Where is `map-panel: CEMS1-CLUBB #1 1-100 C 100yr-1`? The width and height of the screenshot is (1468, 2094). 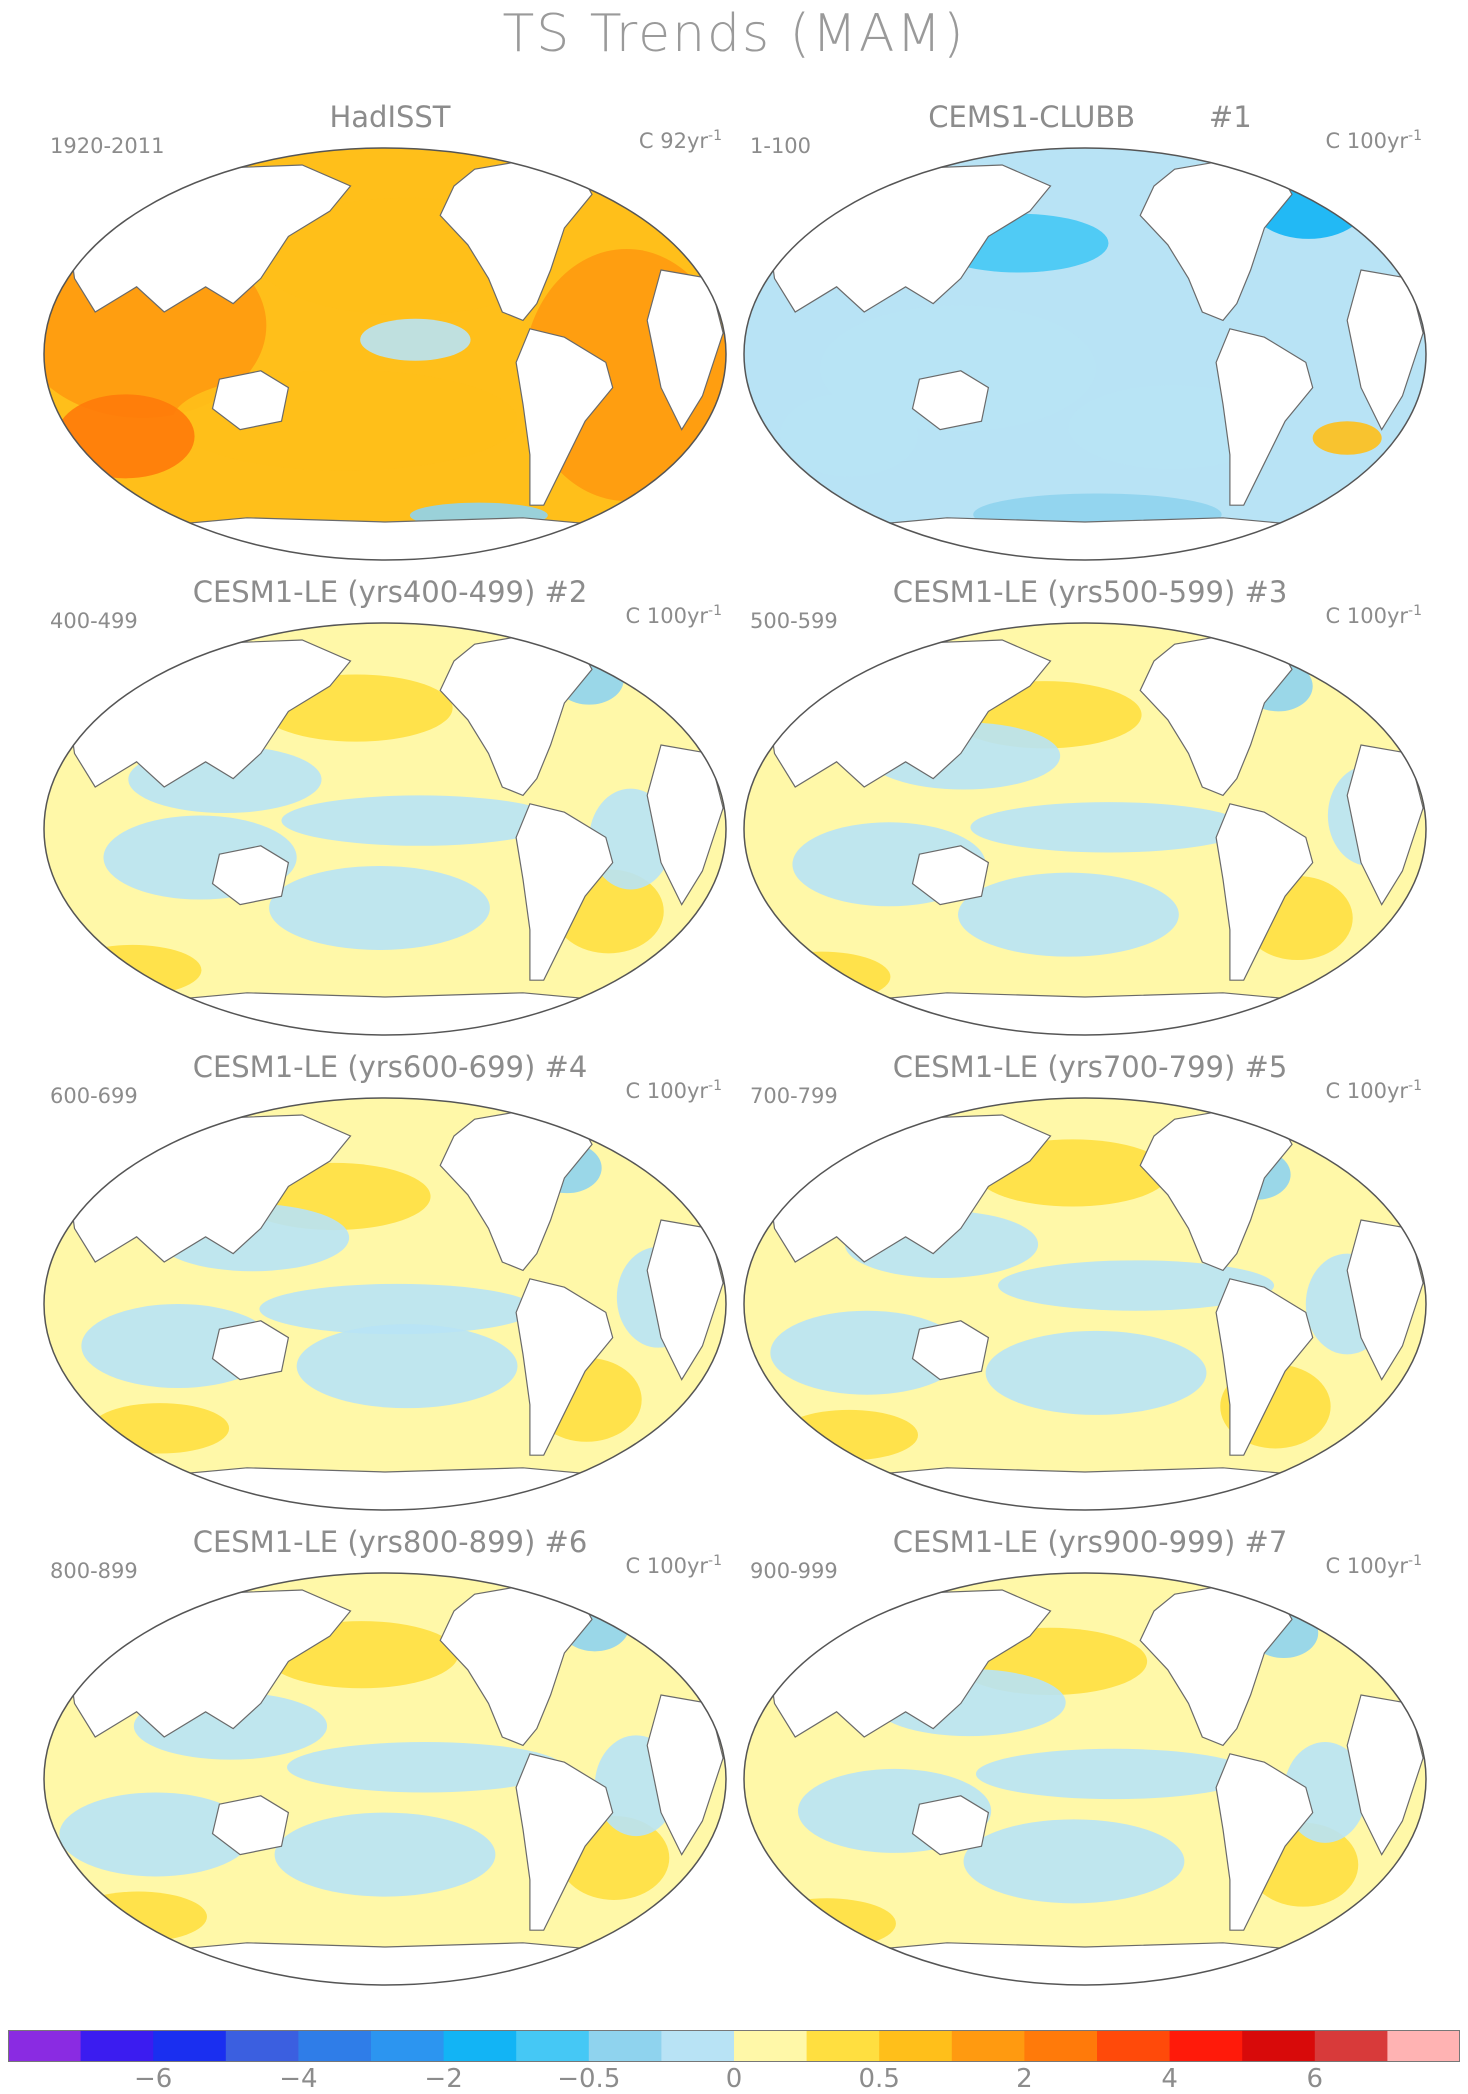
map-panel: CEMS1-CLUBB #1 1-100 C 100yr-1 is located at coordinates (1090, 335).